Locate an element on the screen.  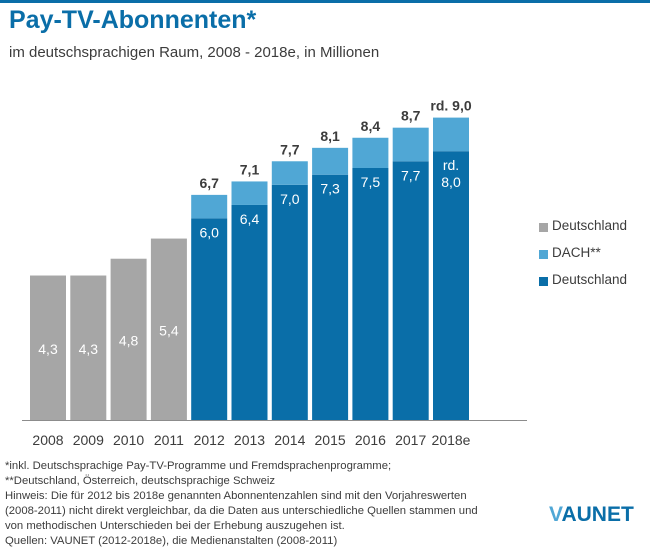
vaunet-logo: VAUNET is located at coordinates (591, 514).